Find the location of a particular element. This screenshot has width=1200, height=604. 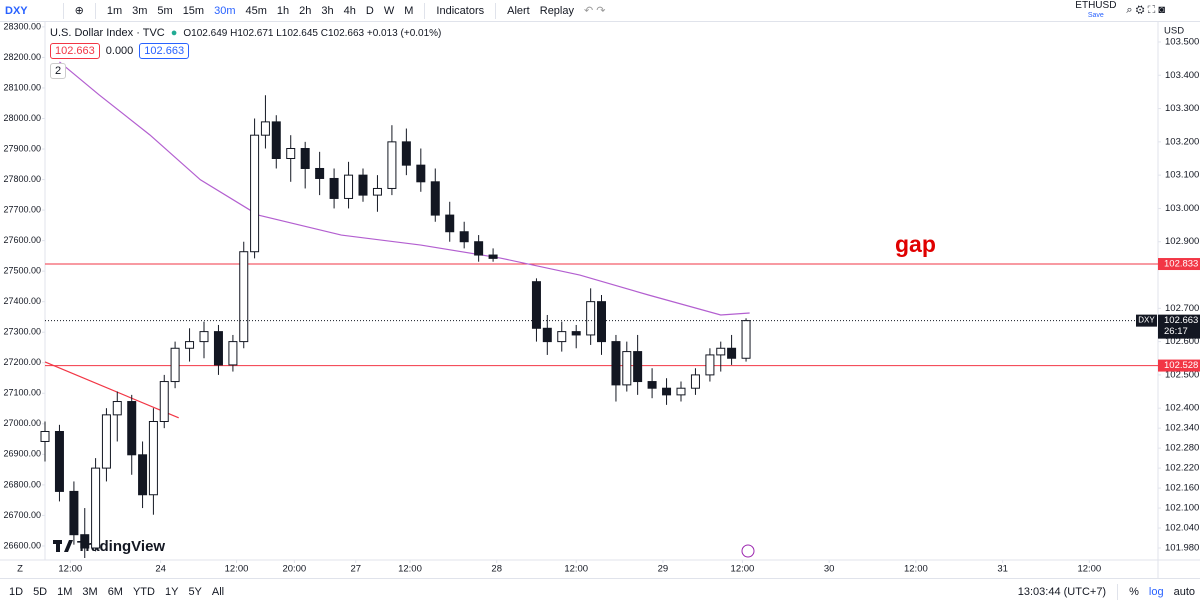

range: YTD is located at coordinates (143, 591).